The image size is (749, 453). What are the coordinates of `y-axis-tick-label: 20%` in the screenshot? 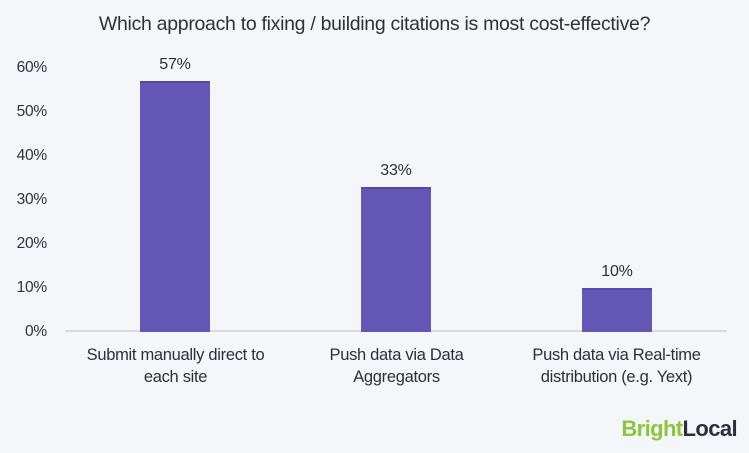 It's located at (32, 243).